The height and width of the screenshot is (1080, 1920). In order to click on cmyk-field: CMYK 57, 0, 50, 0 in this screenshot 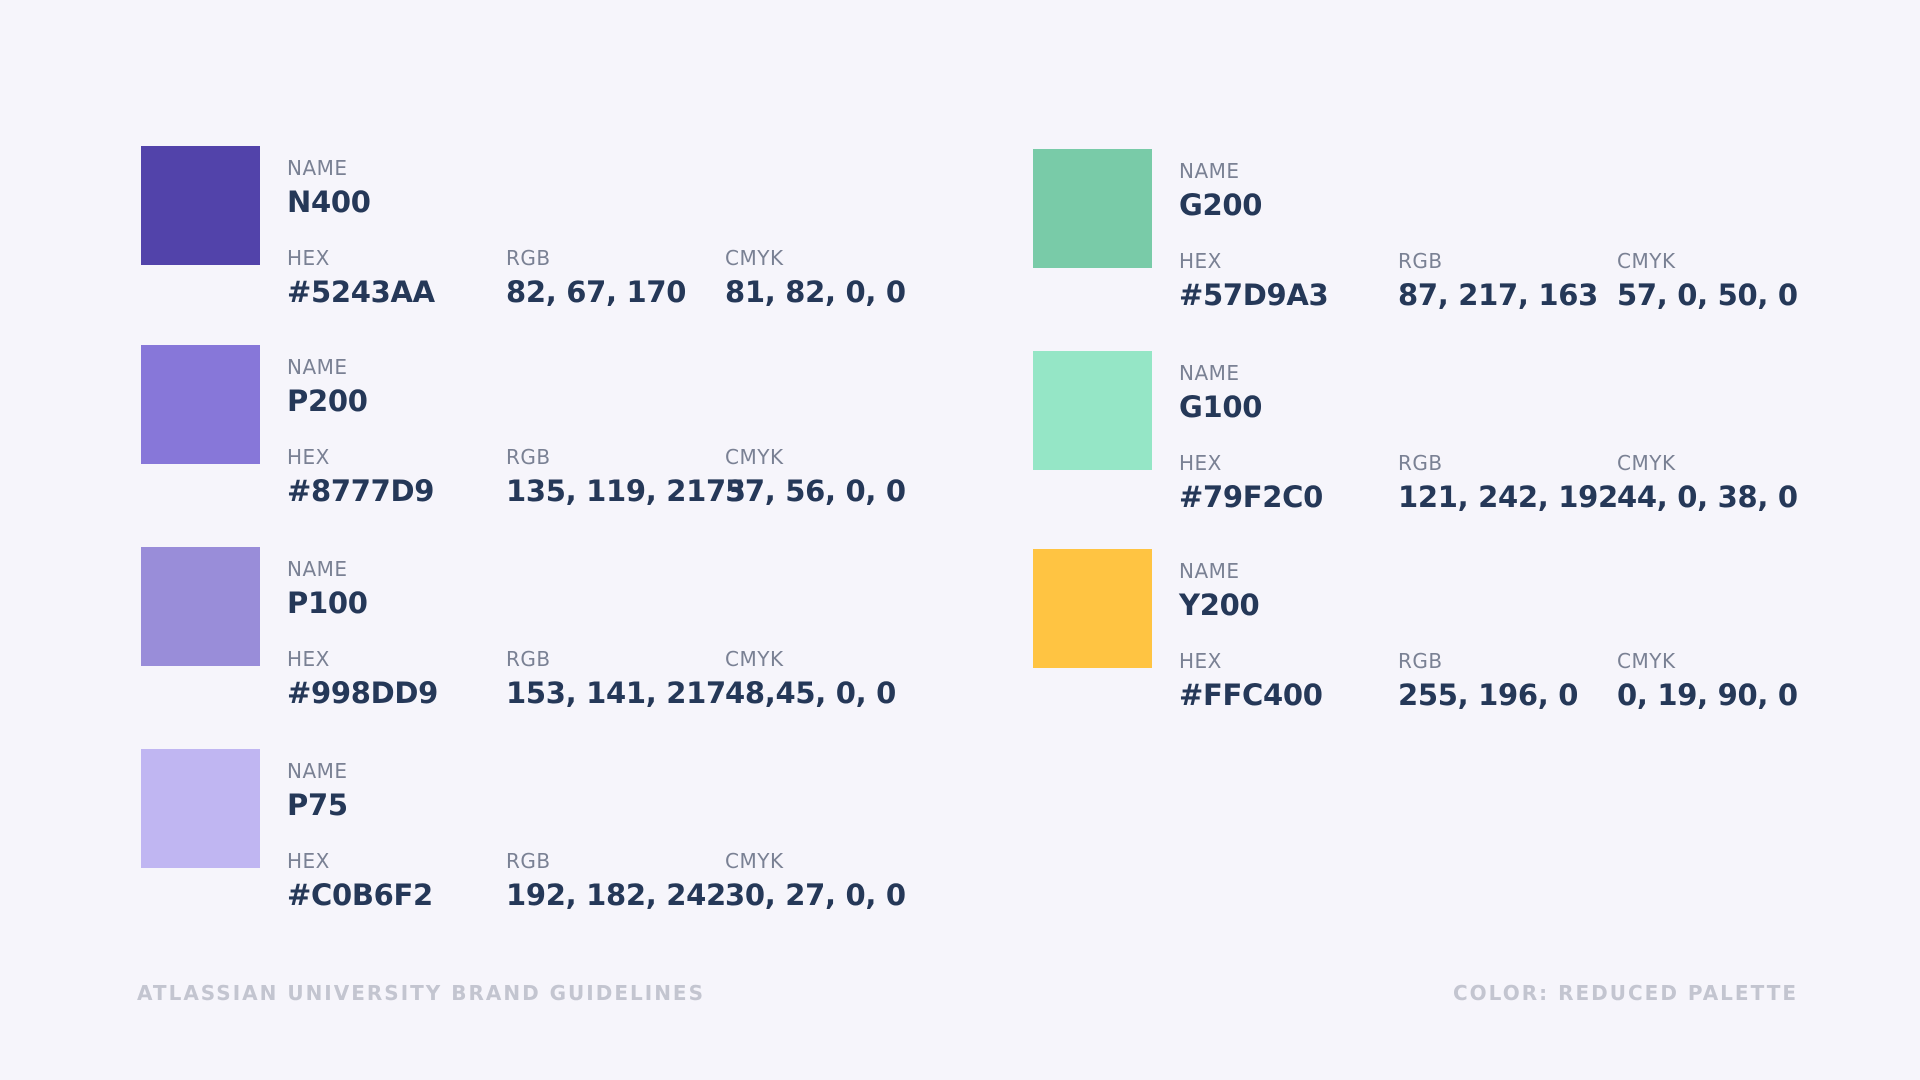, I will do `click(1707, 281)`.